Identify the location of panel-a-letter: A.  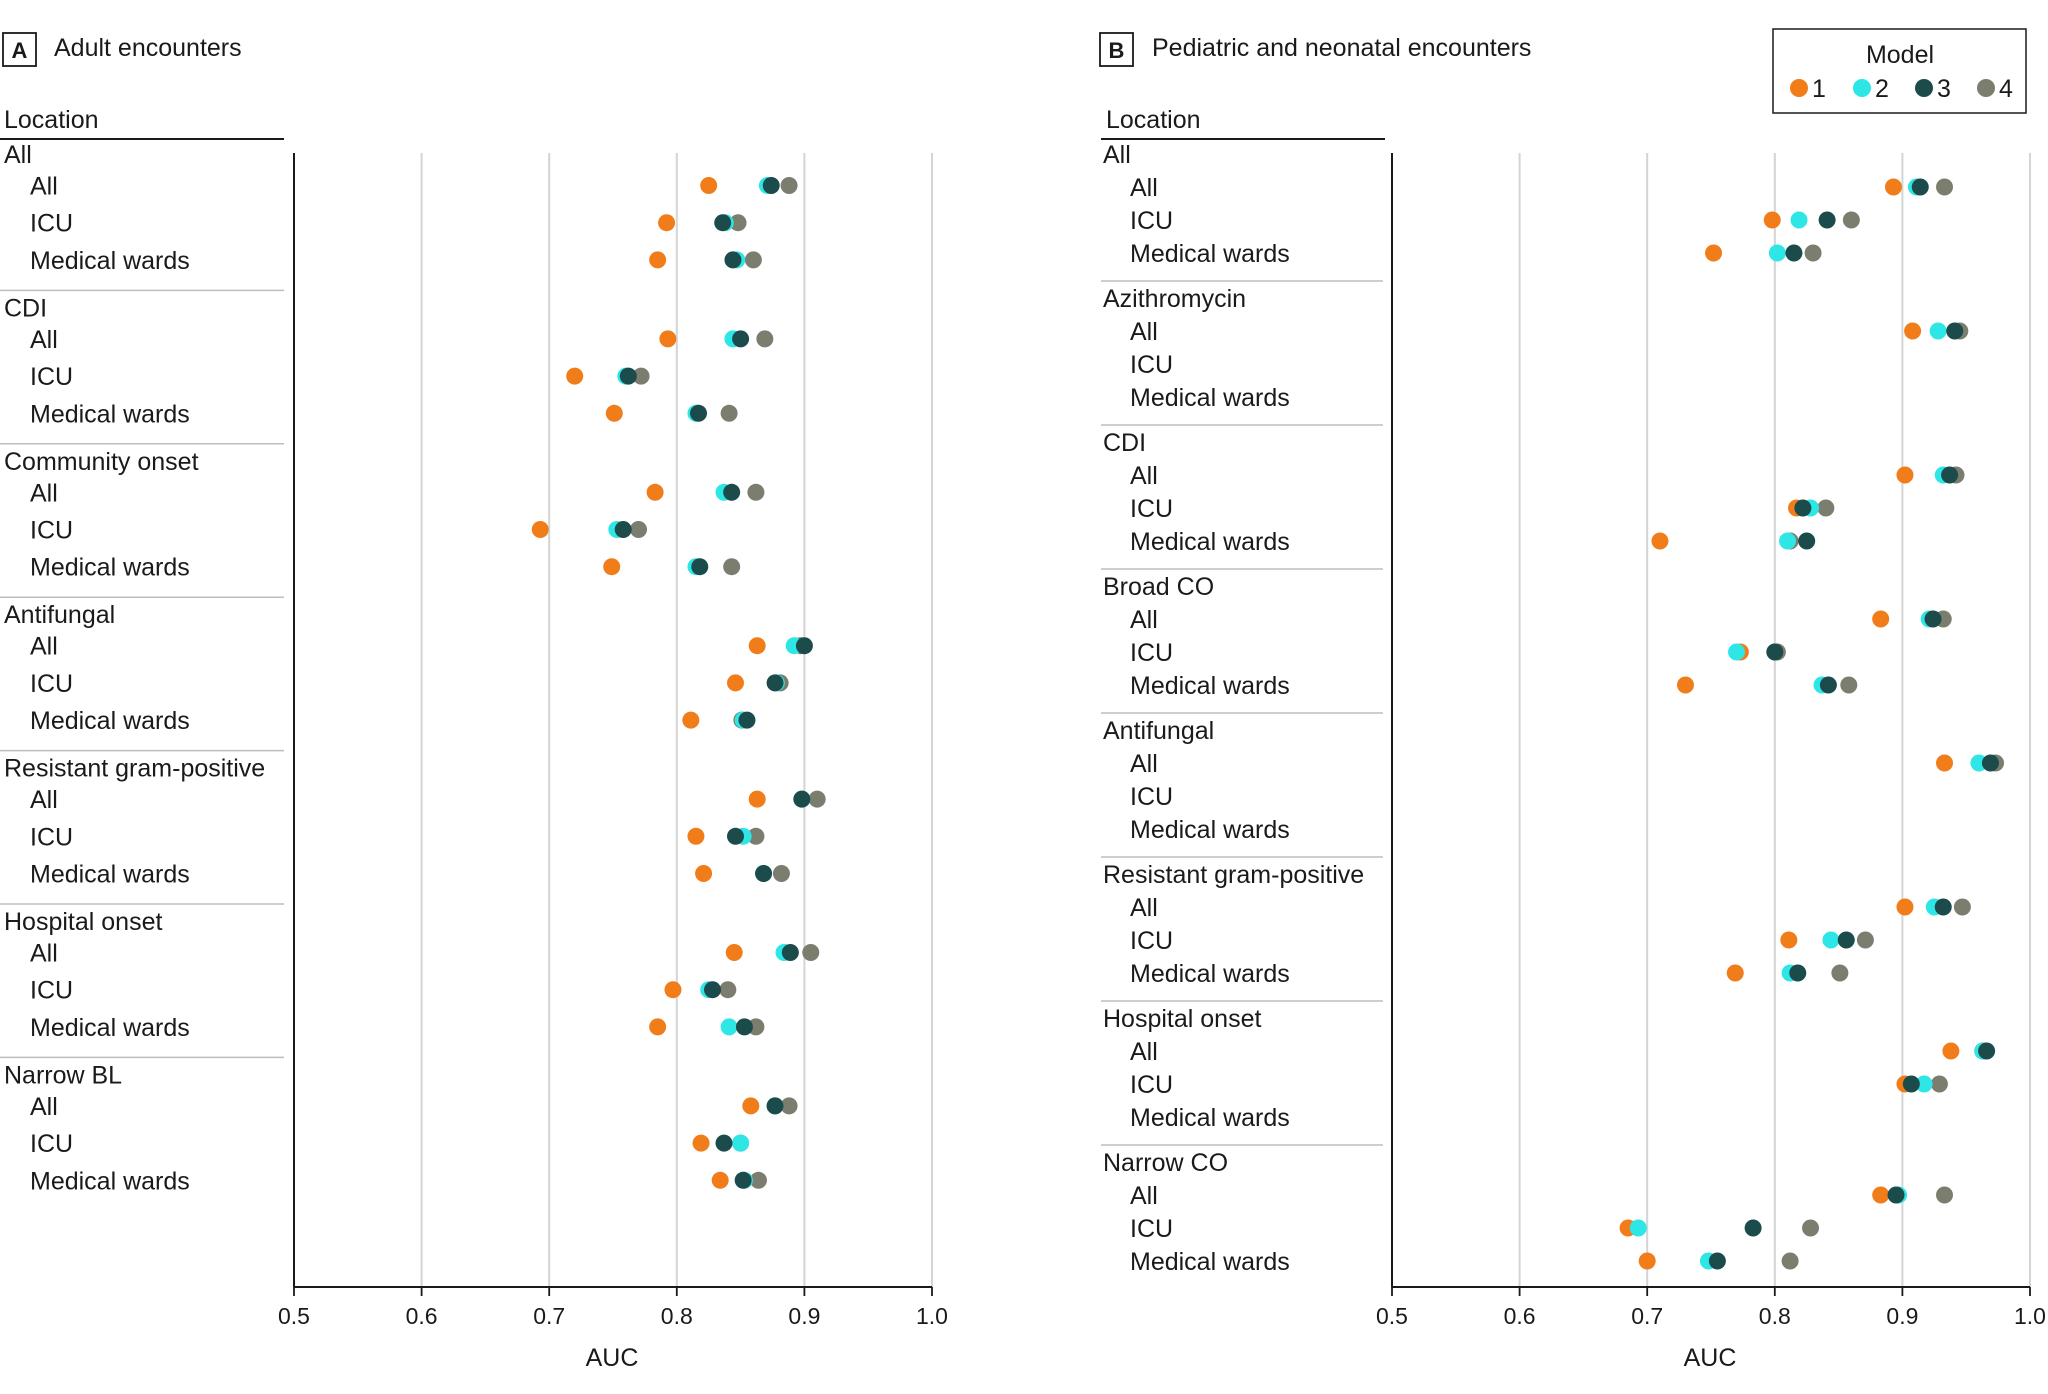
(20, 50).